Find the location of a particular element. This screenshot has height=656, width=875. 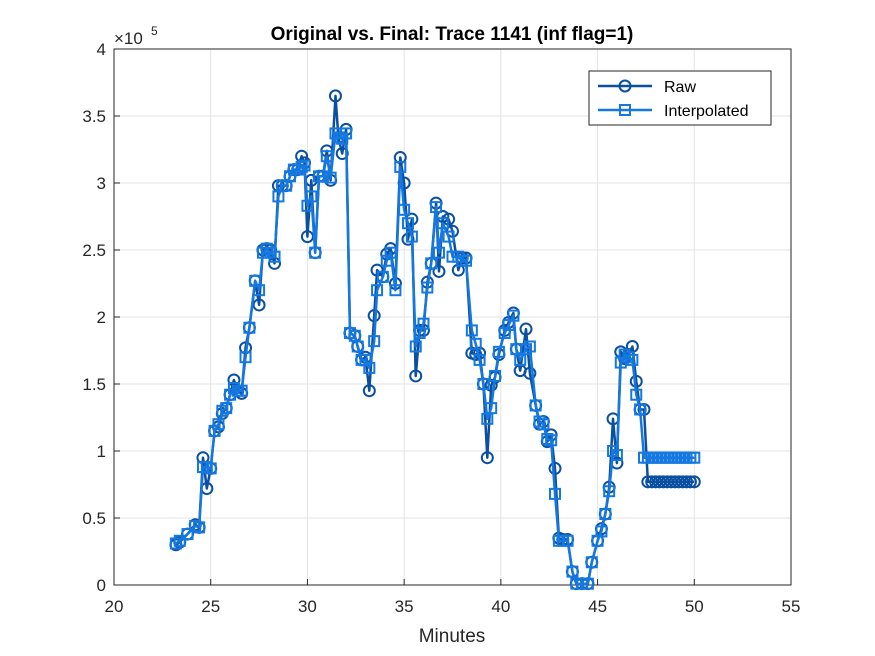

y-tick-label: 0.5 is located at coordinates (94, 518).